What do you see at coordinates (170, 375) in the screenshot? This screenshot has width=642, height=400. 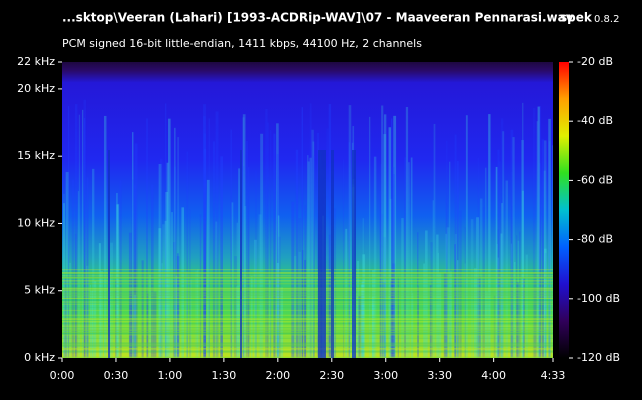 I see `x-tick-label: 1:00` at bounding box center [170, 375].